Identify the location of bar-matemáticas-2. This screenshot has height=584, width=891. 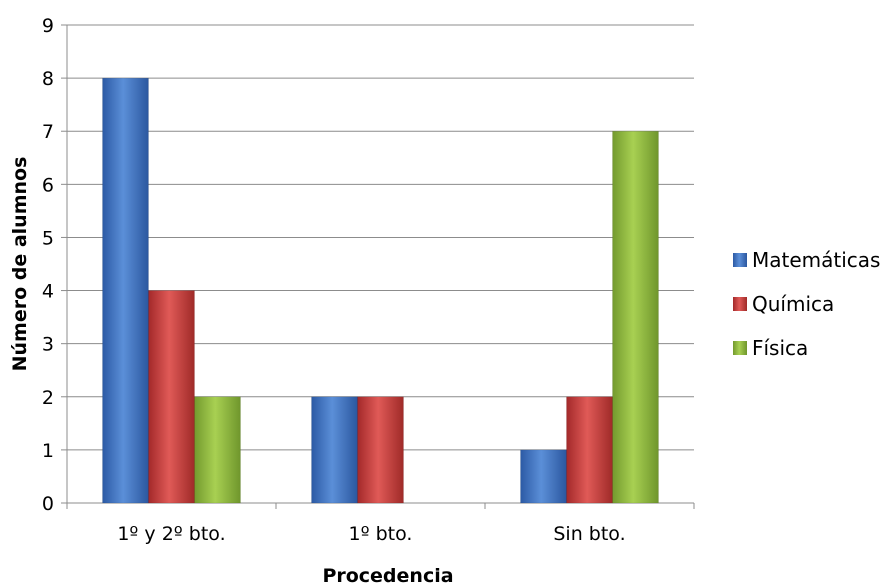
(543, 476).